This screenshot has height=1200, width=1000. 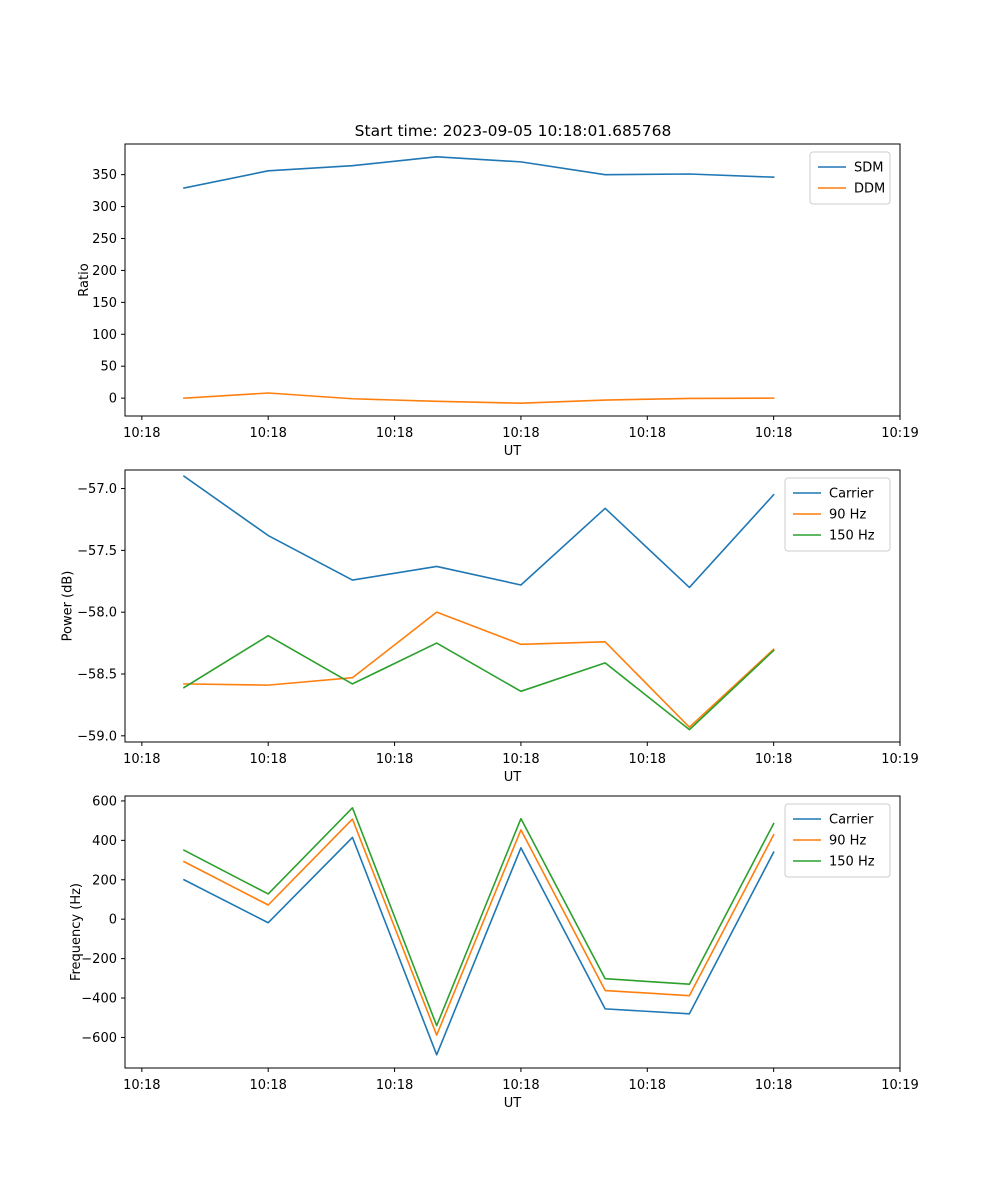 I want to click on ratio-y-tick-label: 200, so click(x=104, y=271).